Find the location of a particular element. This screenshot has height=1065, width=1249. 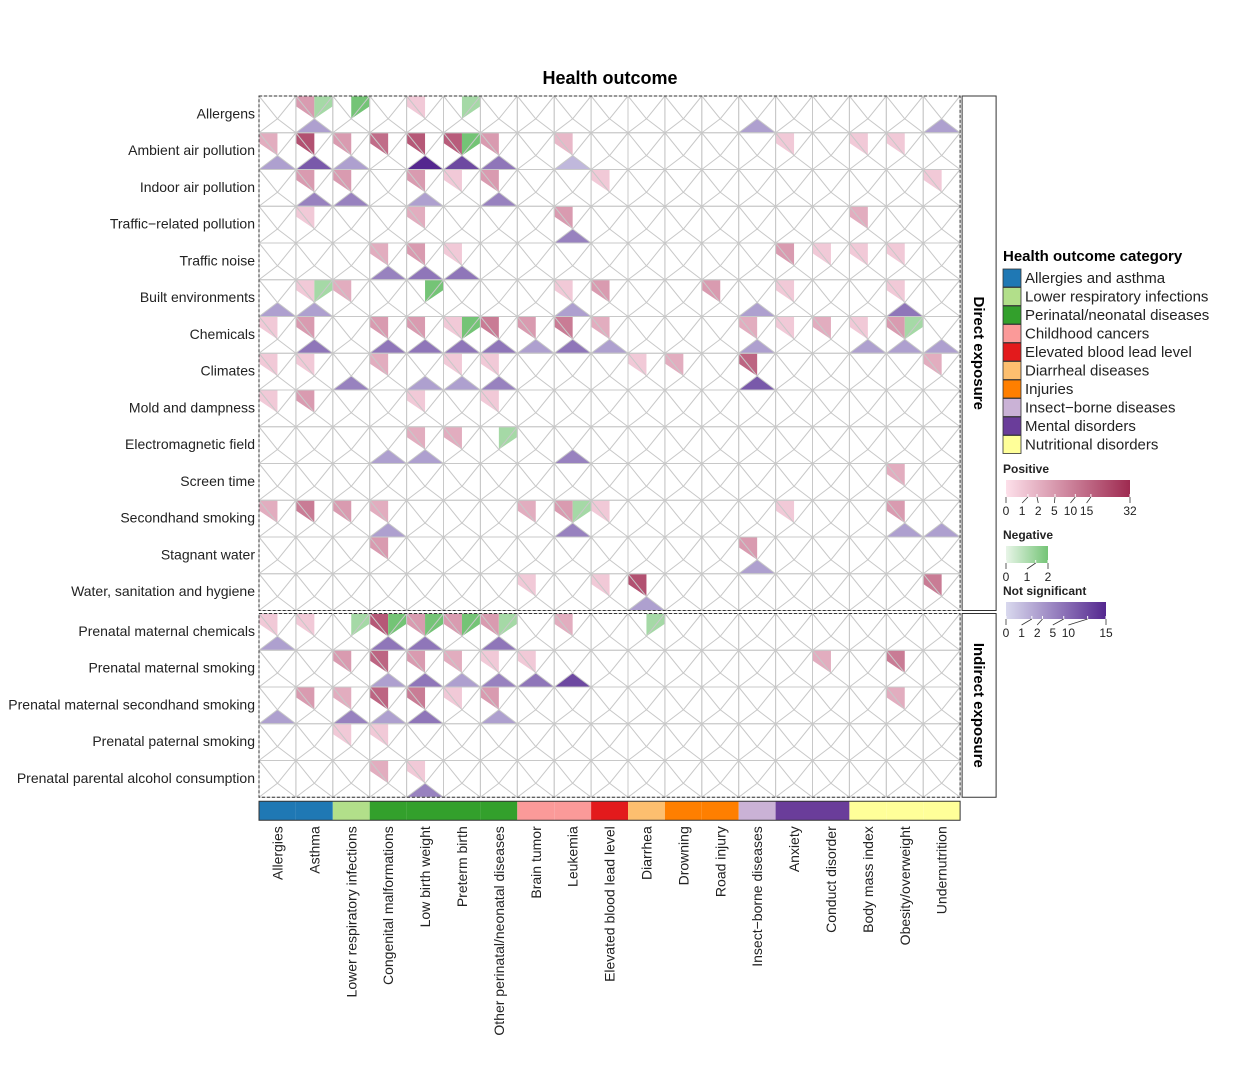

row-label: Ambient air pollution is located at coordinates (191, 150).